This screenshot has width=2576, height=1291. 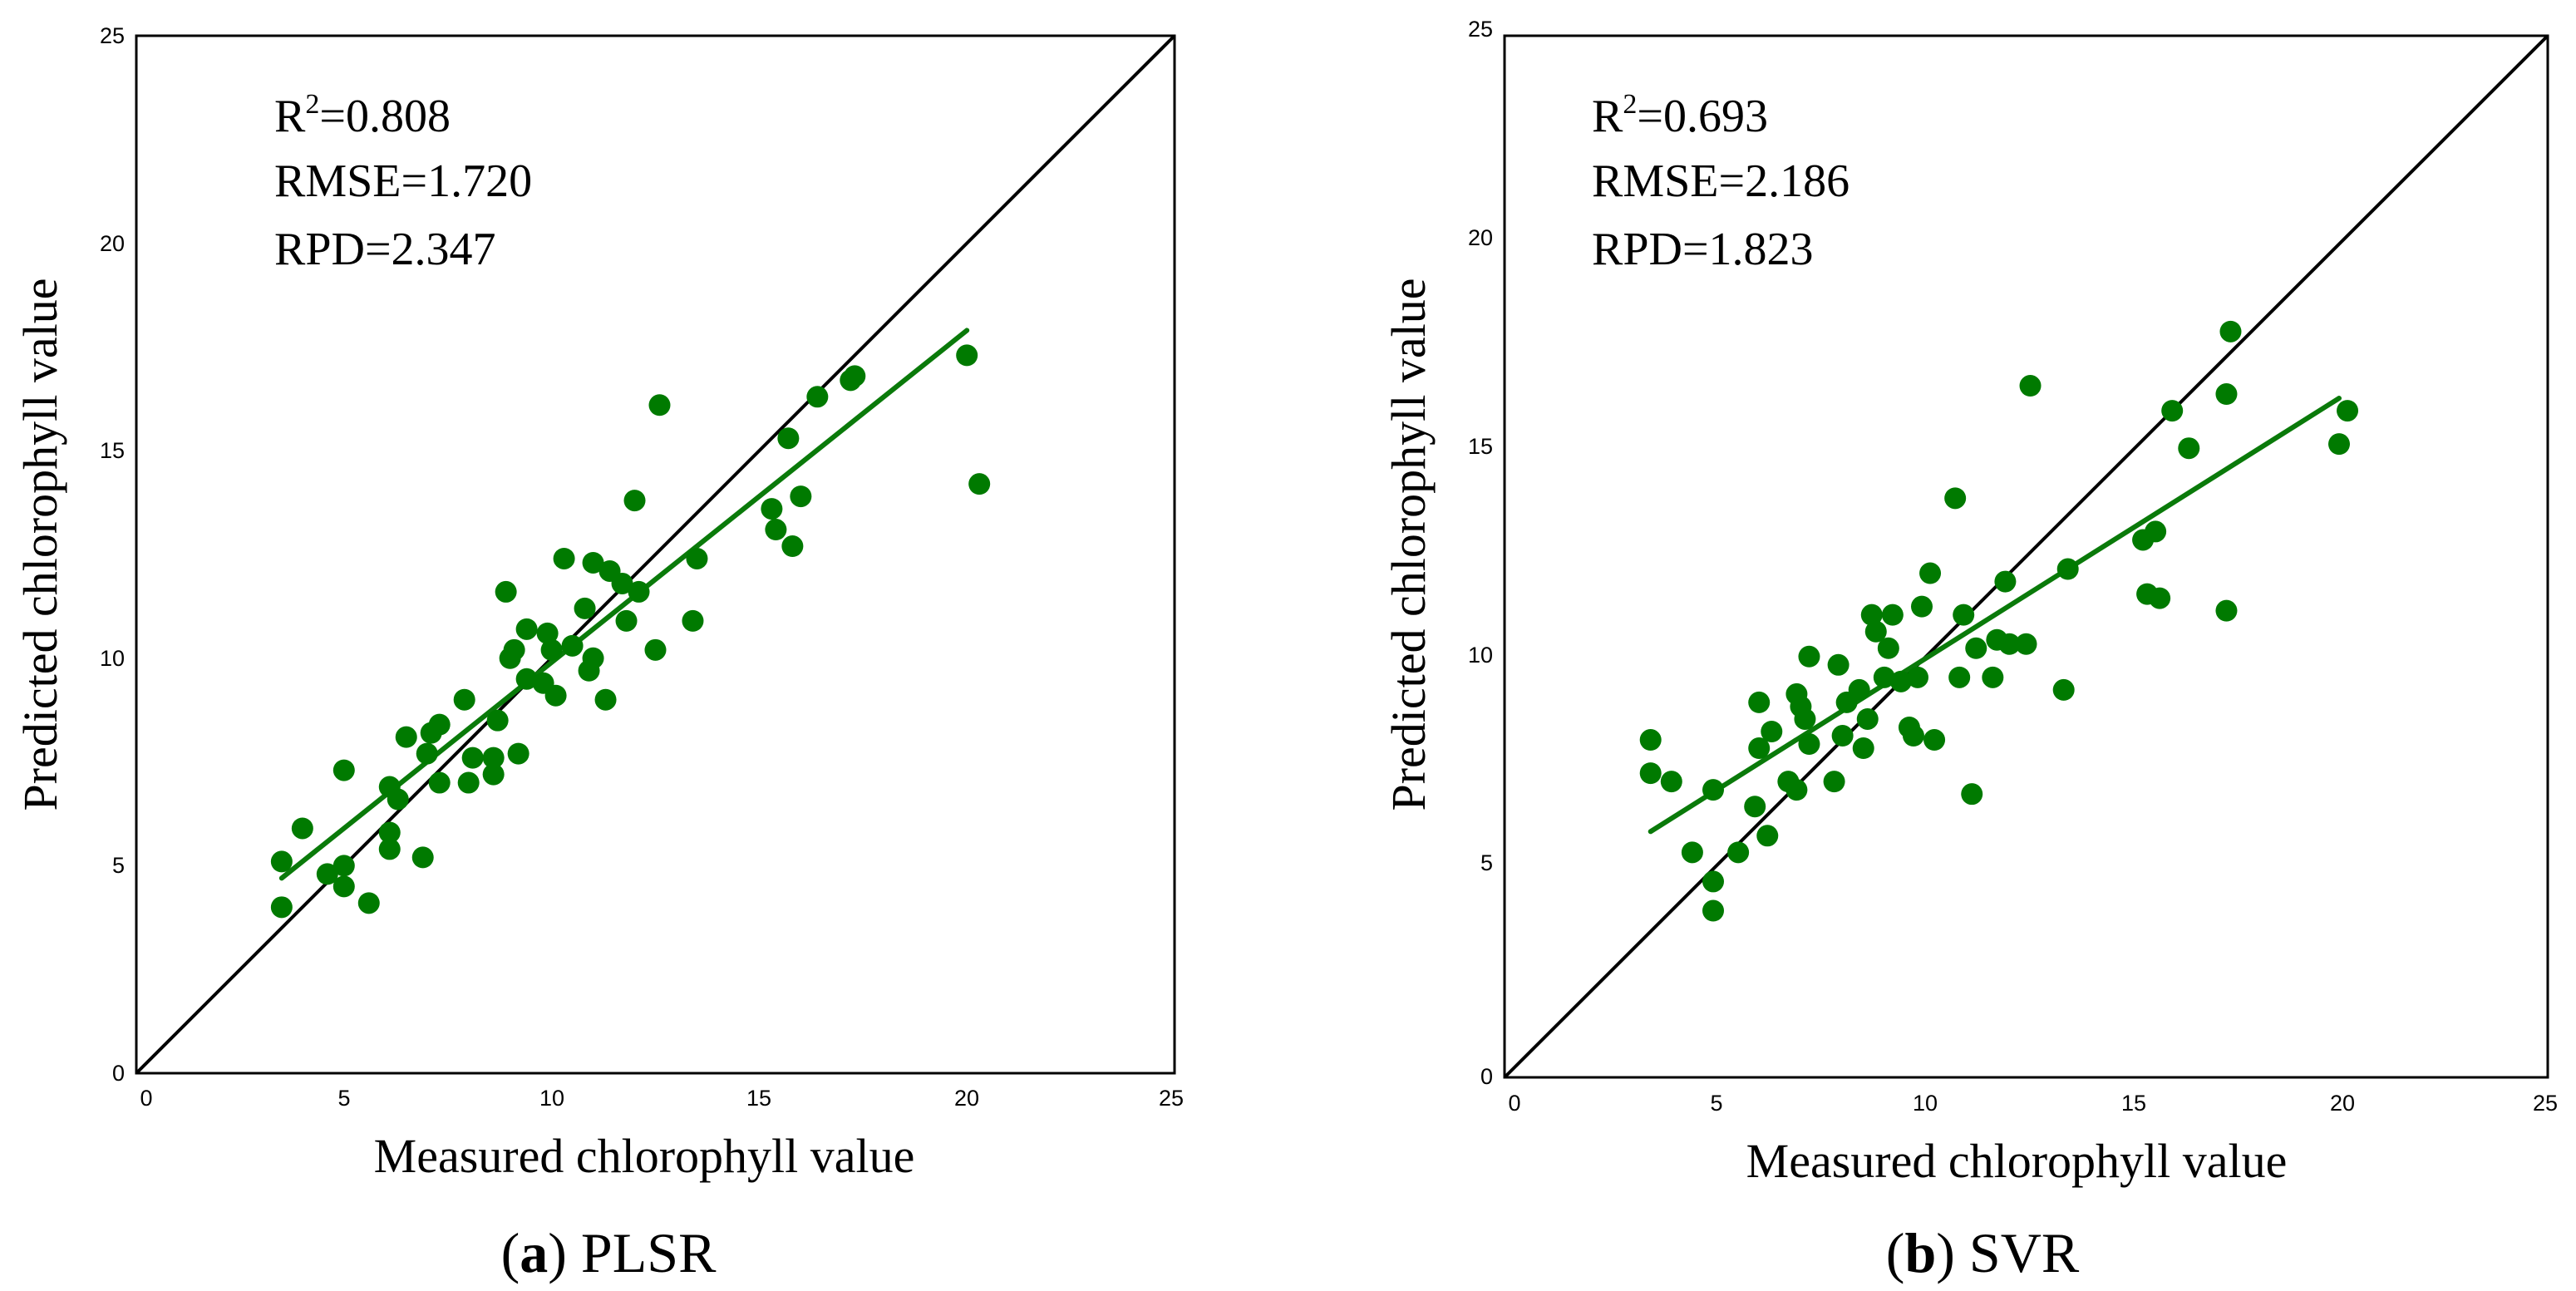 I want to click on ytick-b-20: 20, so click(x=1480, y=237).